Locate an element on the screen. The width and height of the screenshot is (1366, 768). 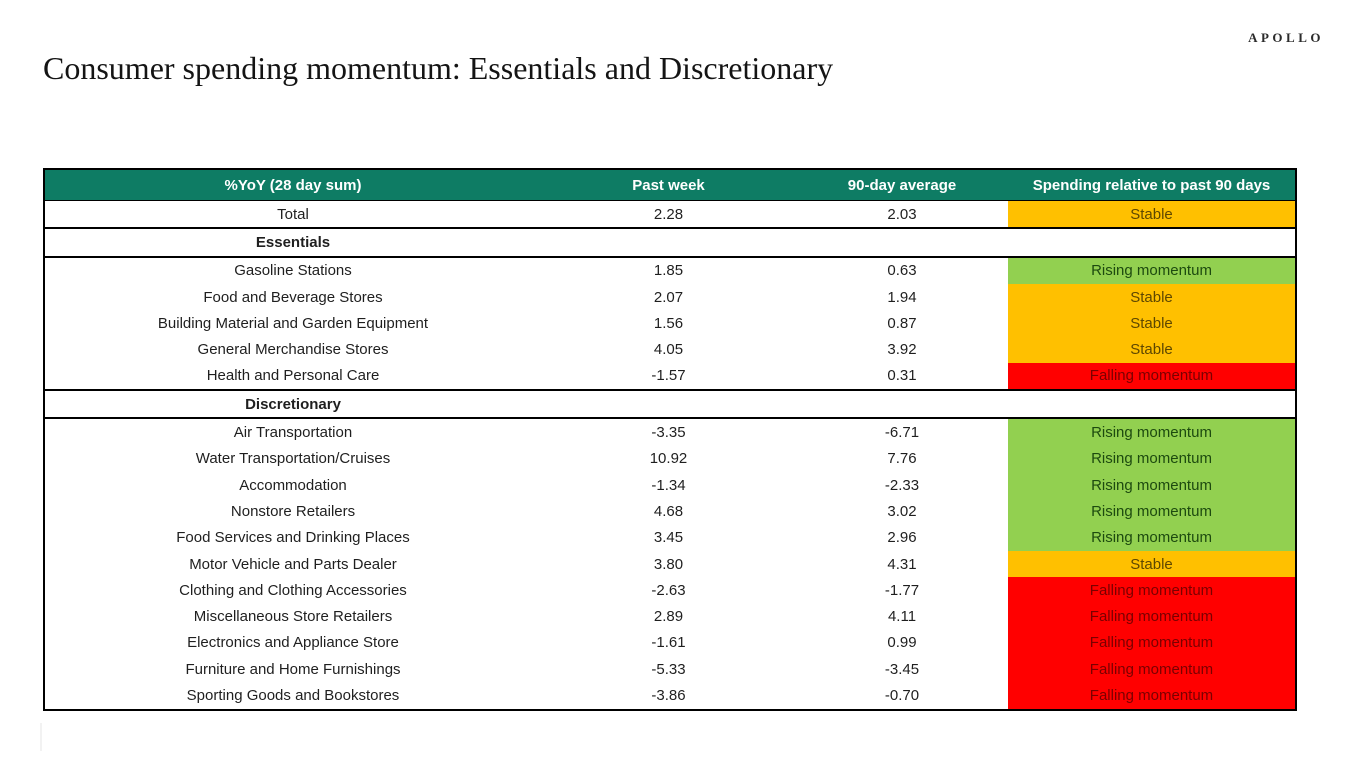
90day-avg-cell: 7.76 is located at coordinates (902, 459).